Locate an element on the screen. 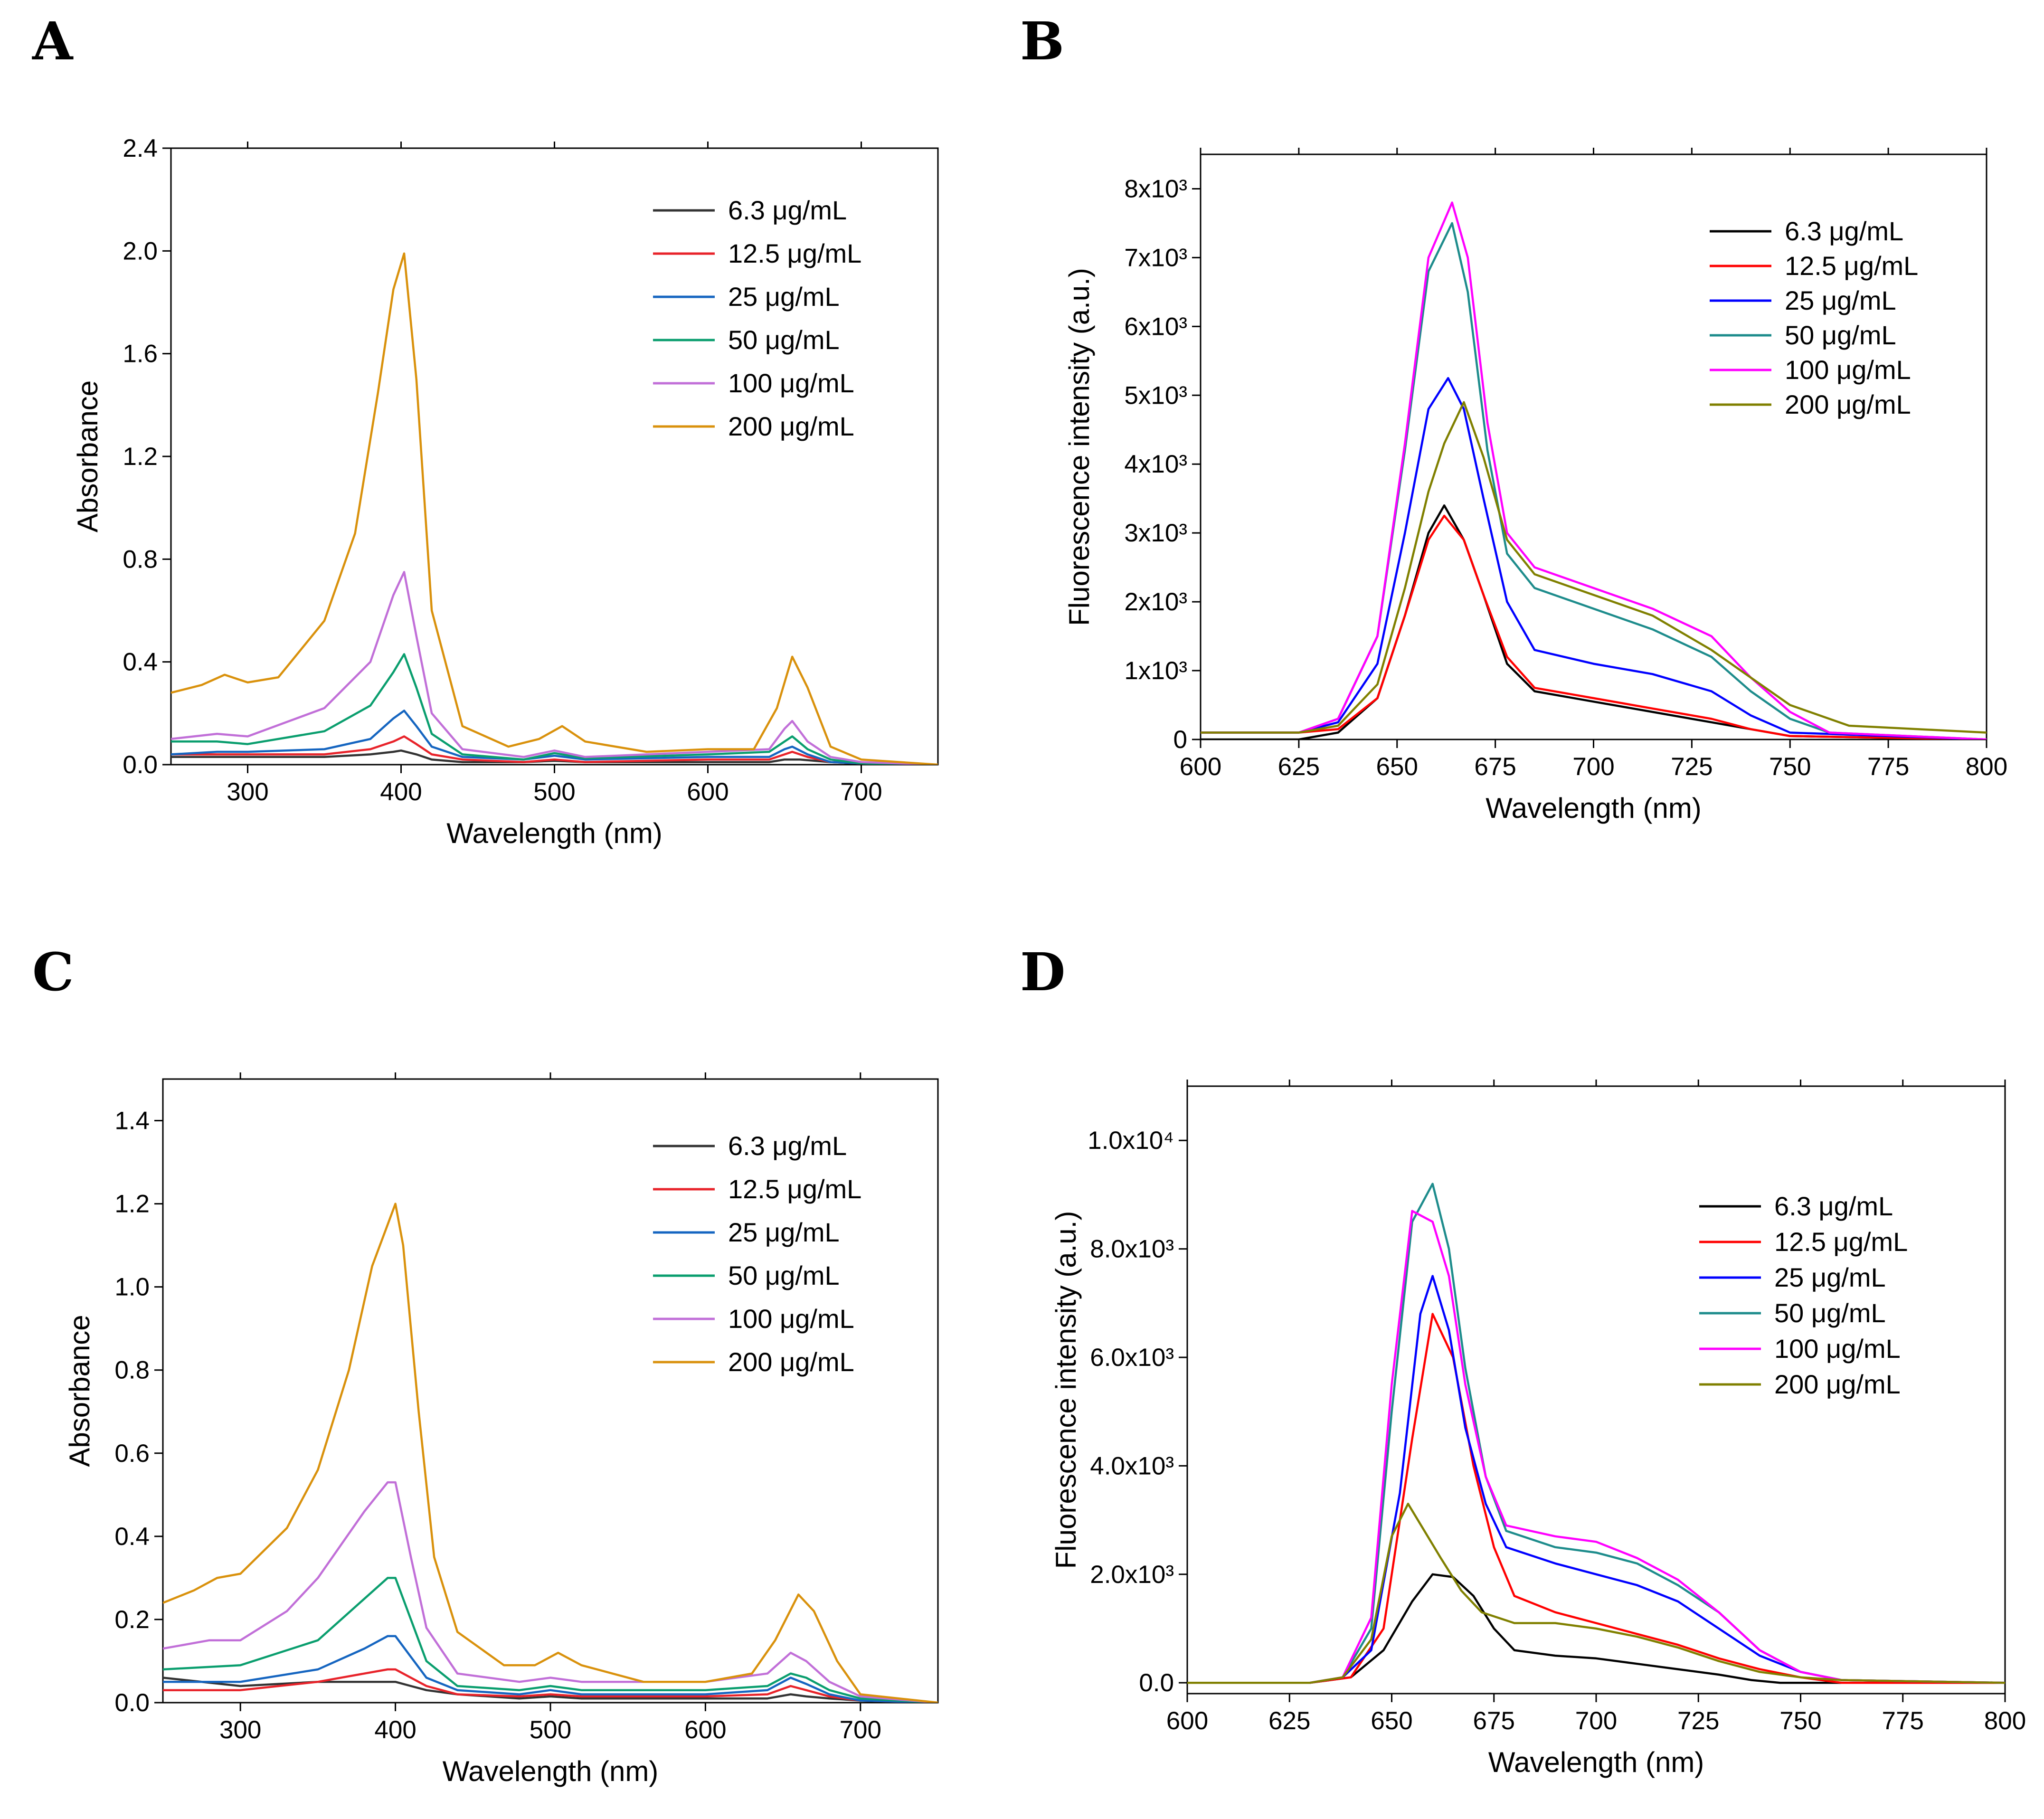 The width and height of the screenshot is (2044, 1819). y-tick-label: 1.6 is located at coordinates (140, 354).